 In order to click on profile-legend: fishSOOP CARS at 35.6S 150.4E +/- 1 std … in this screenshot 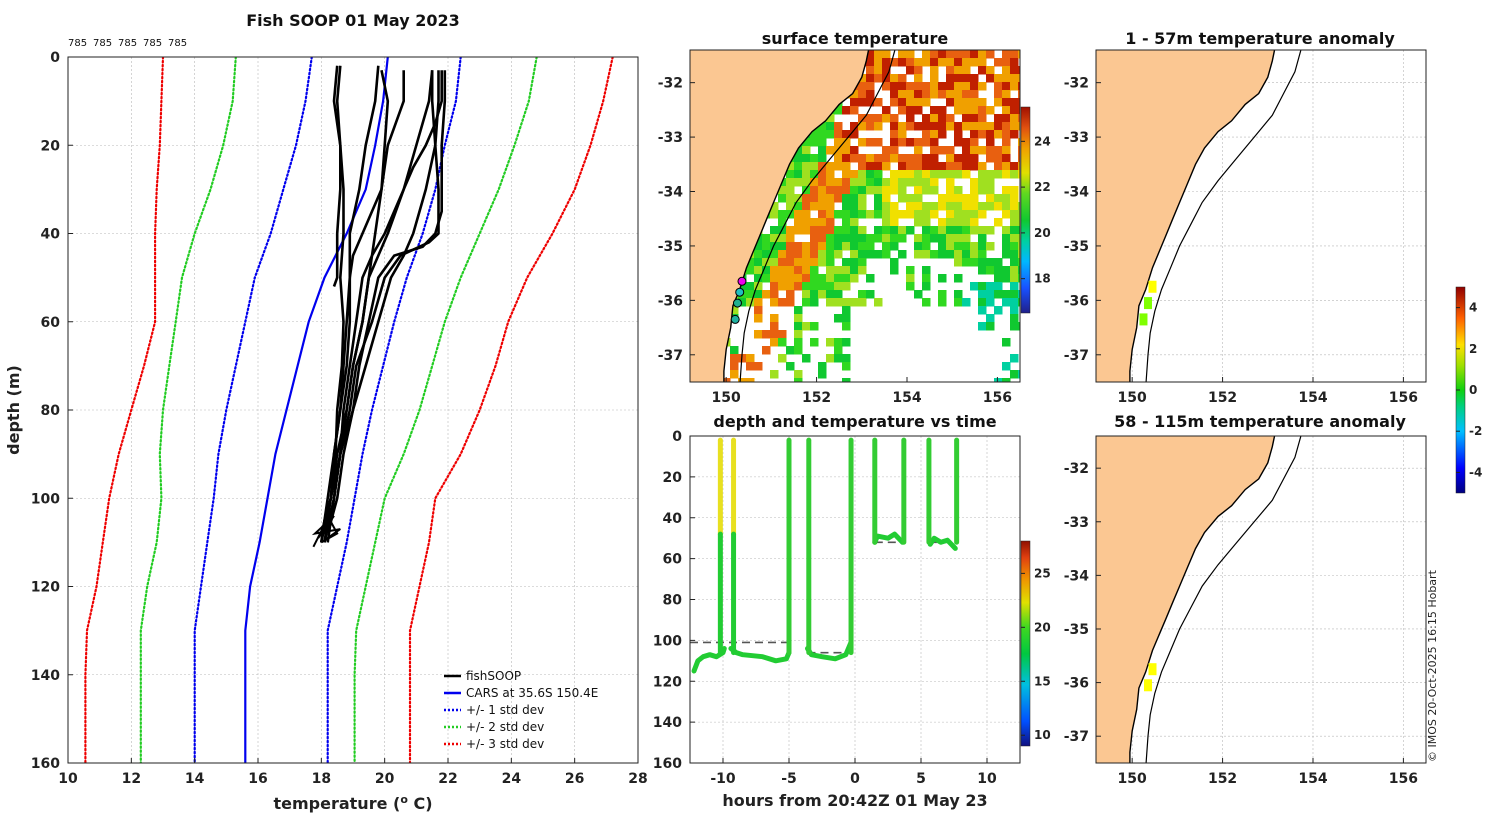, I will do `click(521, 710)`.